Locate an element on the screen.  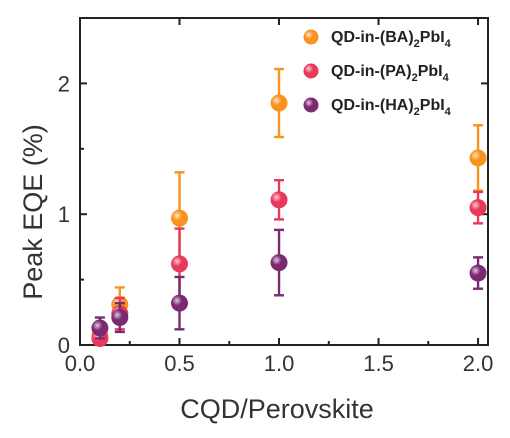
y-tick-label: 2 is located at coordinates (64, 83).